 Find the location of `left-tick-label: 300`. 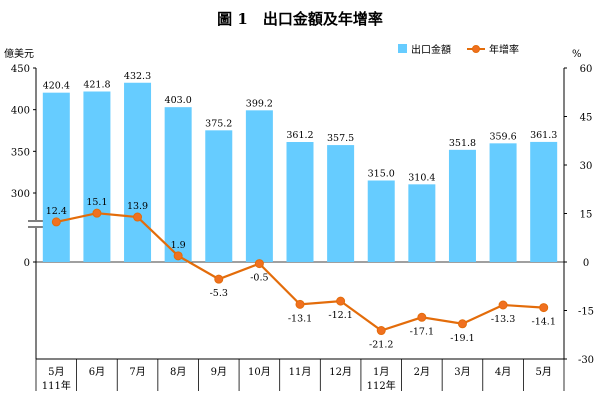

left-tick-label: 300 is located at coordinates (20, 194).